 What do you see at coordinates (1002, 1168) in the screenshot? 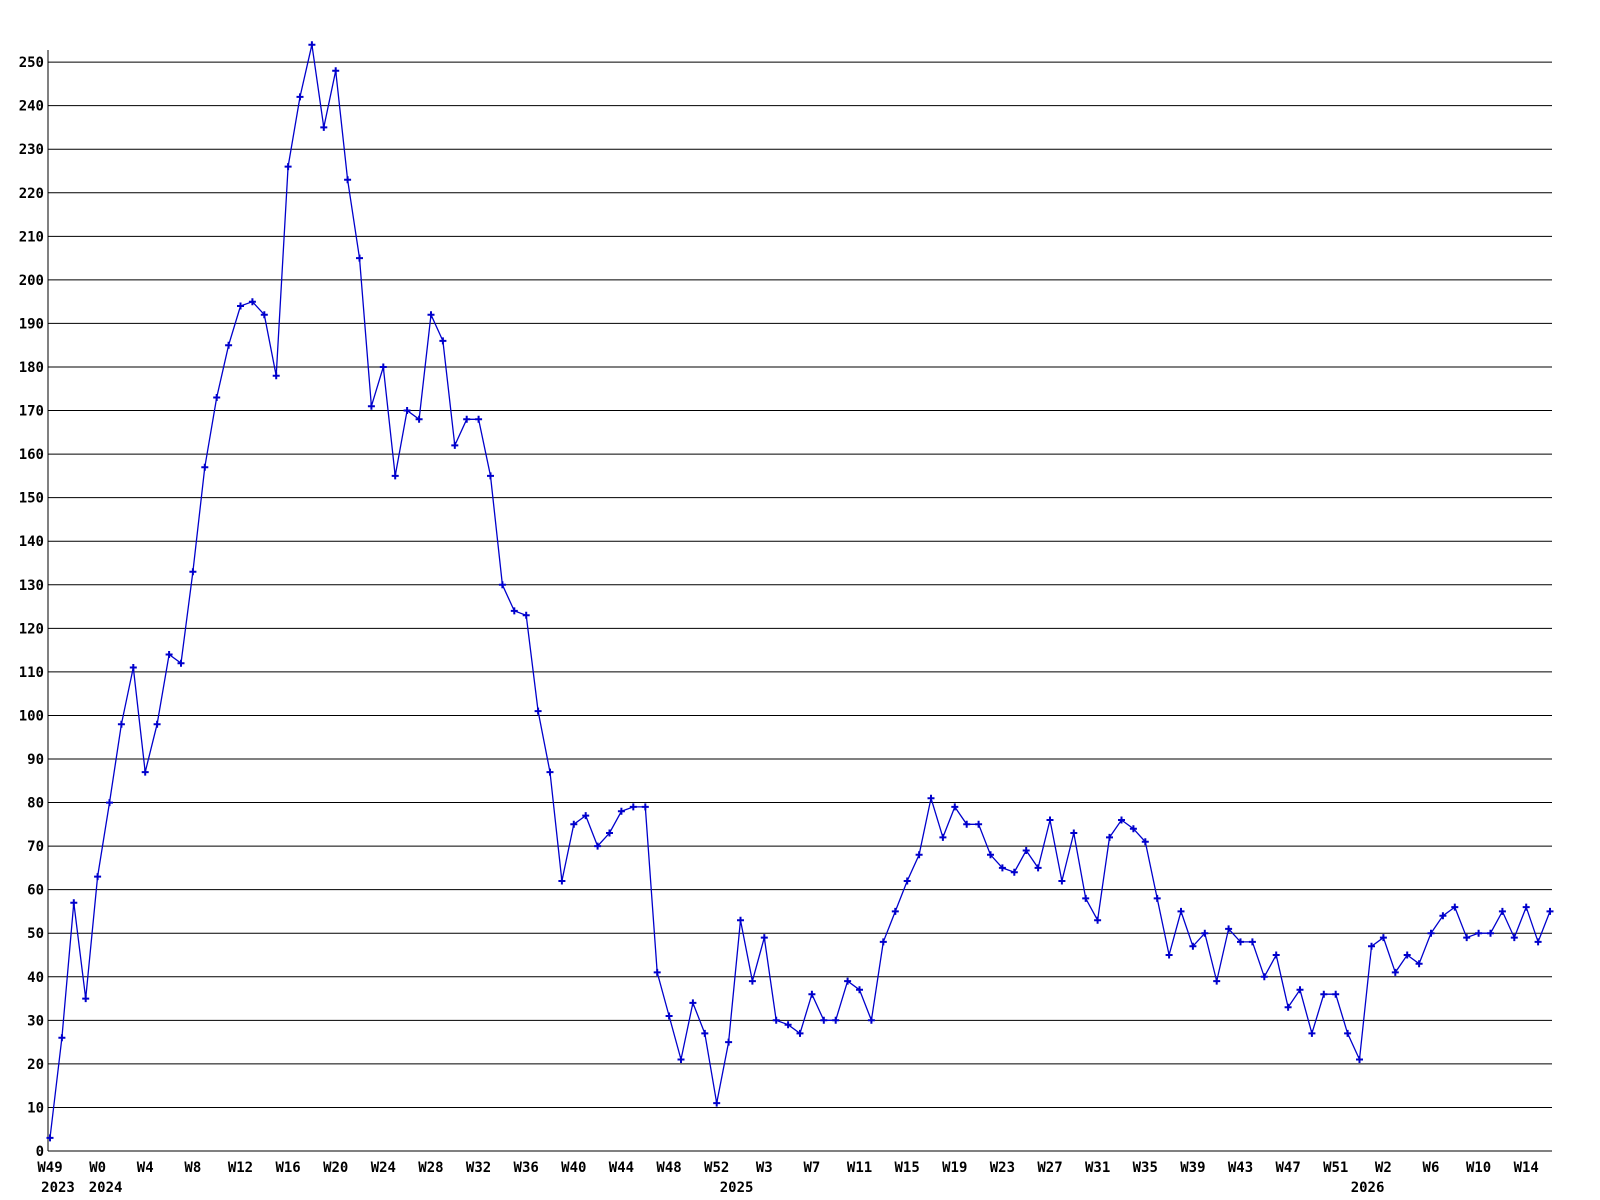
I see `svg-text: W23` at bounding box center [1002, 1168].